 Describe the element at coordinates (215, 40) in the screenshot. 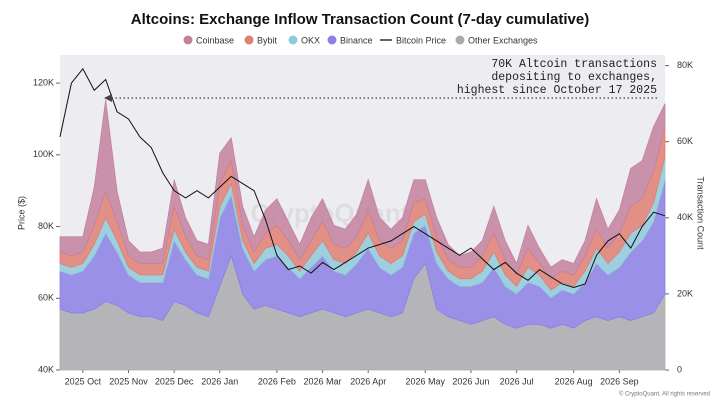

I see `legend-label: Coinbase` at that location.